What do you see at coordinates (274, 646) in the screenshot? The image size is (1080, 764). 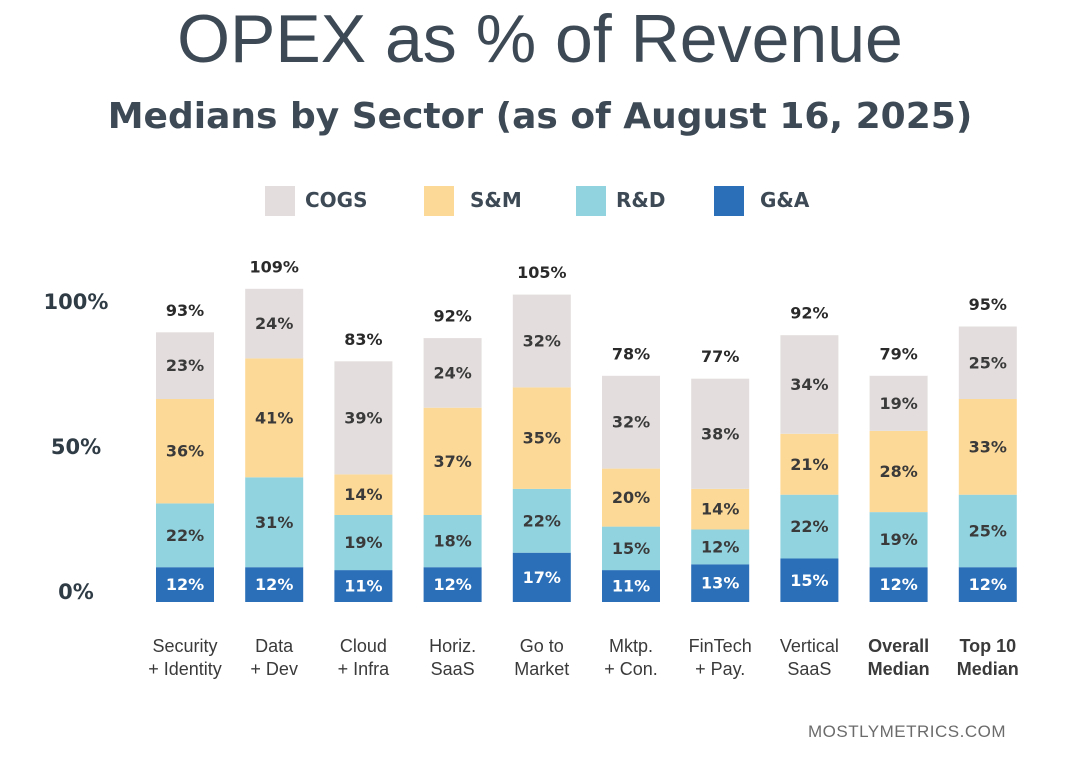 I see `x-tick-label: Data` at bounding box center [274, 646].